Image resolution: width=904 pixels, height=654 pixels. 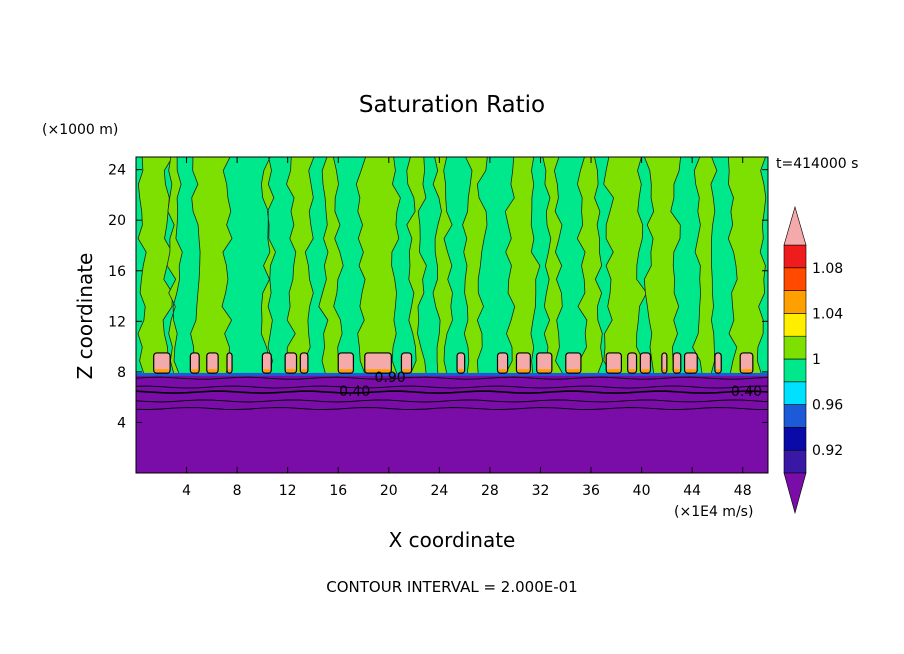 I want to click on colorbar-label: 1, so click(x=816, y=360).